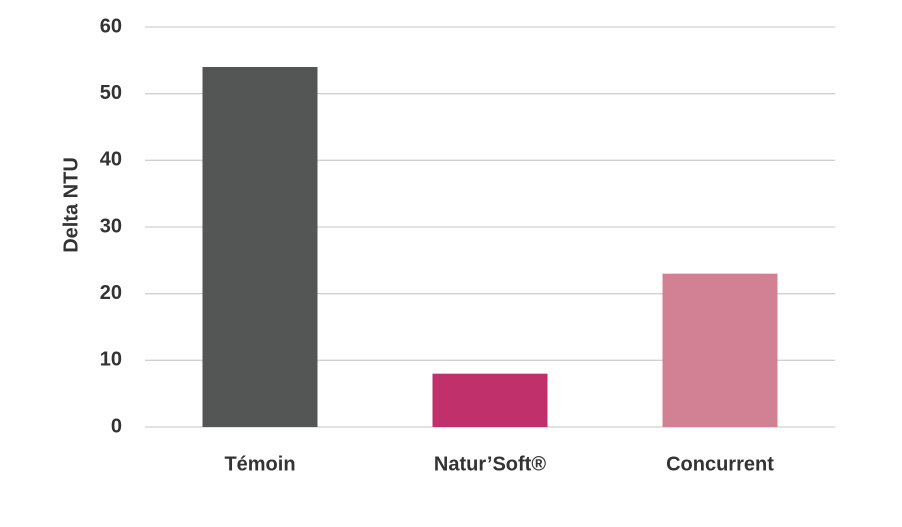 The image size is (902, 527). Describe the element at coordinates (490, 464) in the screenshot. I see `x-tick-label: Natur’Soft®` at that location.